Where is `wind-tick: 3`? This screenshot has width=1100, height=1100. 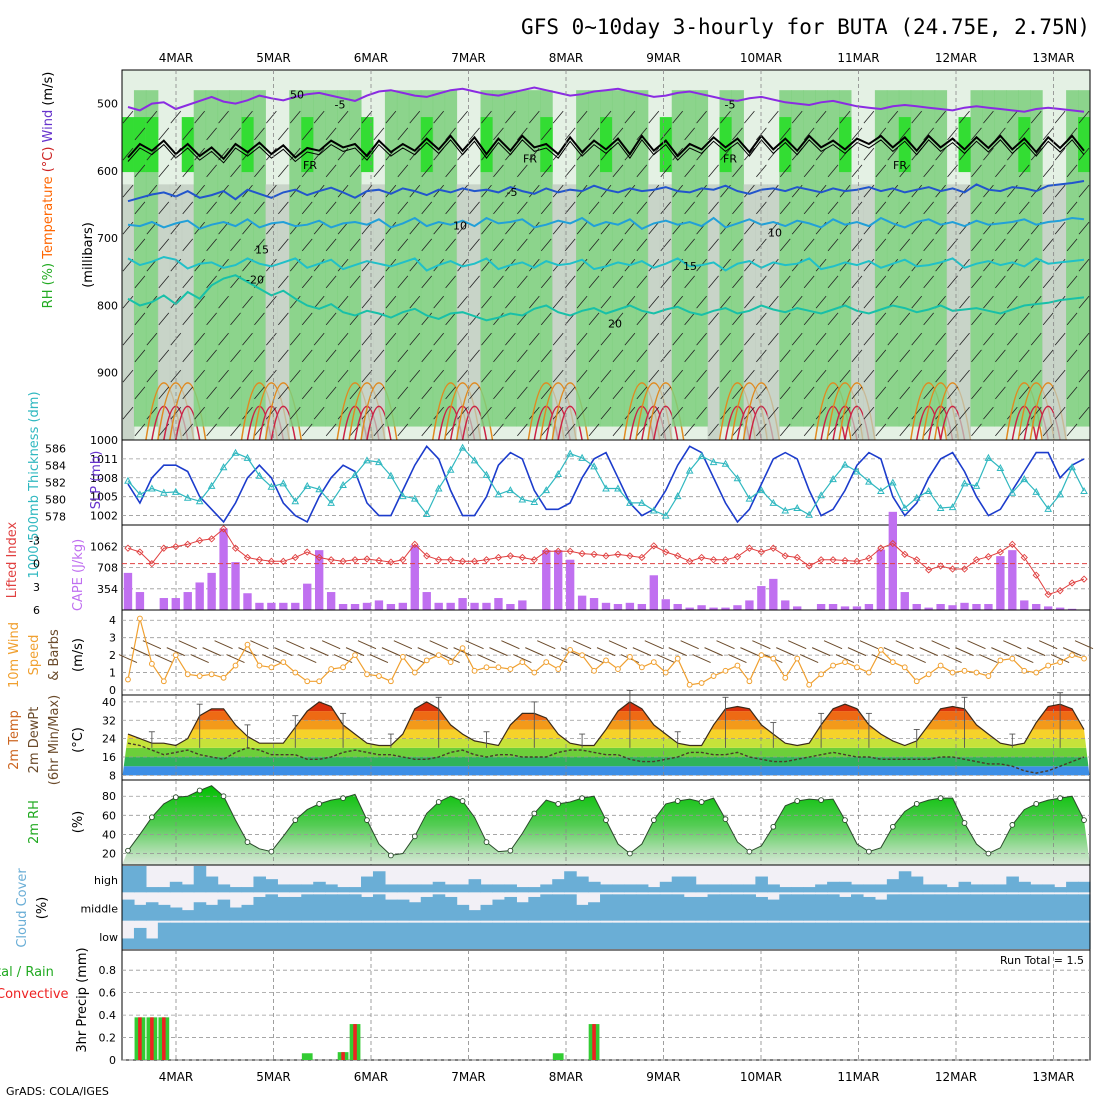
wind-tick: 3 is located at coordinates (112, 638).